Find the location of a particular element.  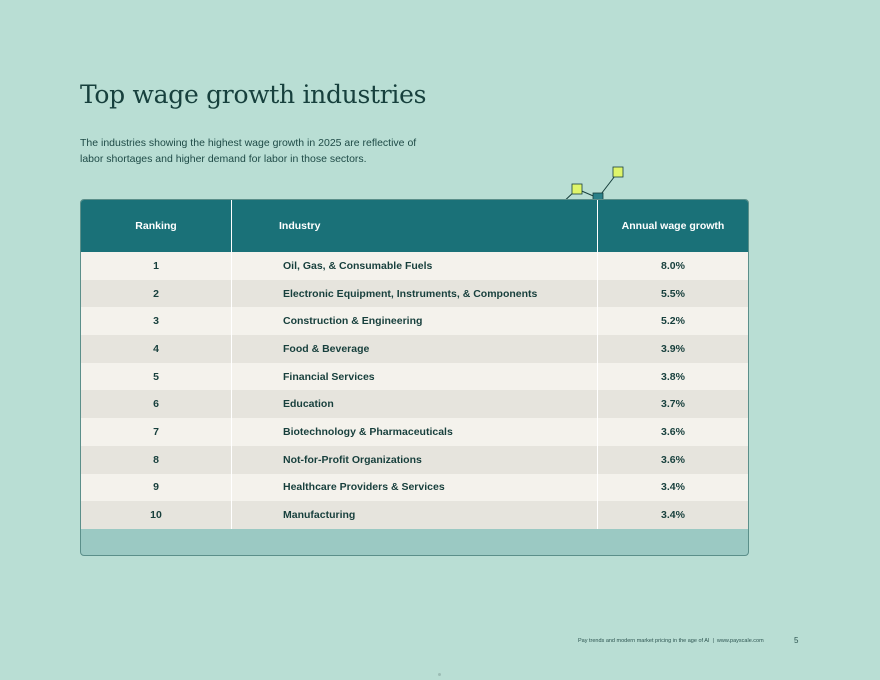

growth-cell: 3.8% is located at coordinates (672, 376).